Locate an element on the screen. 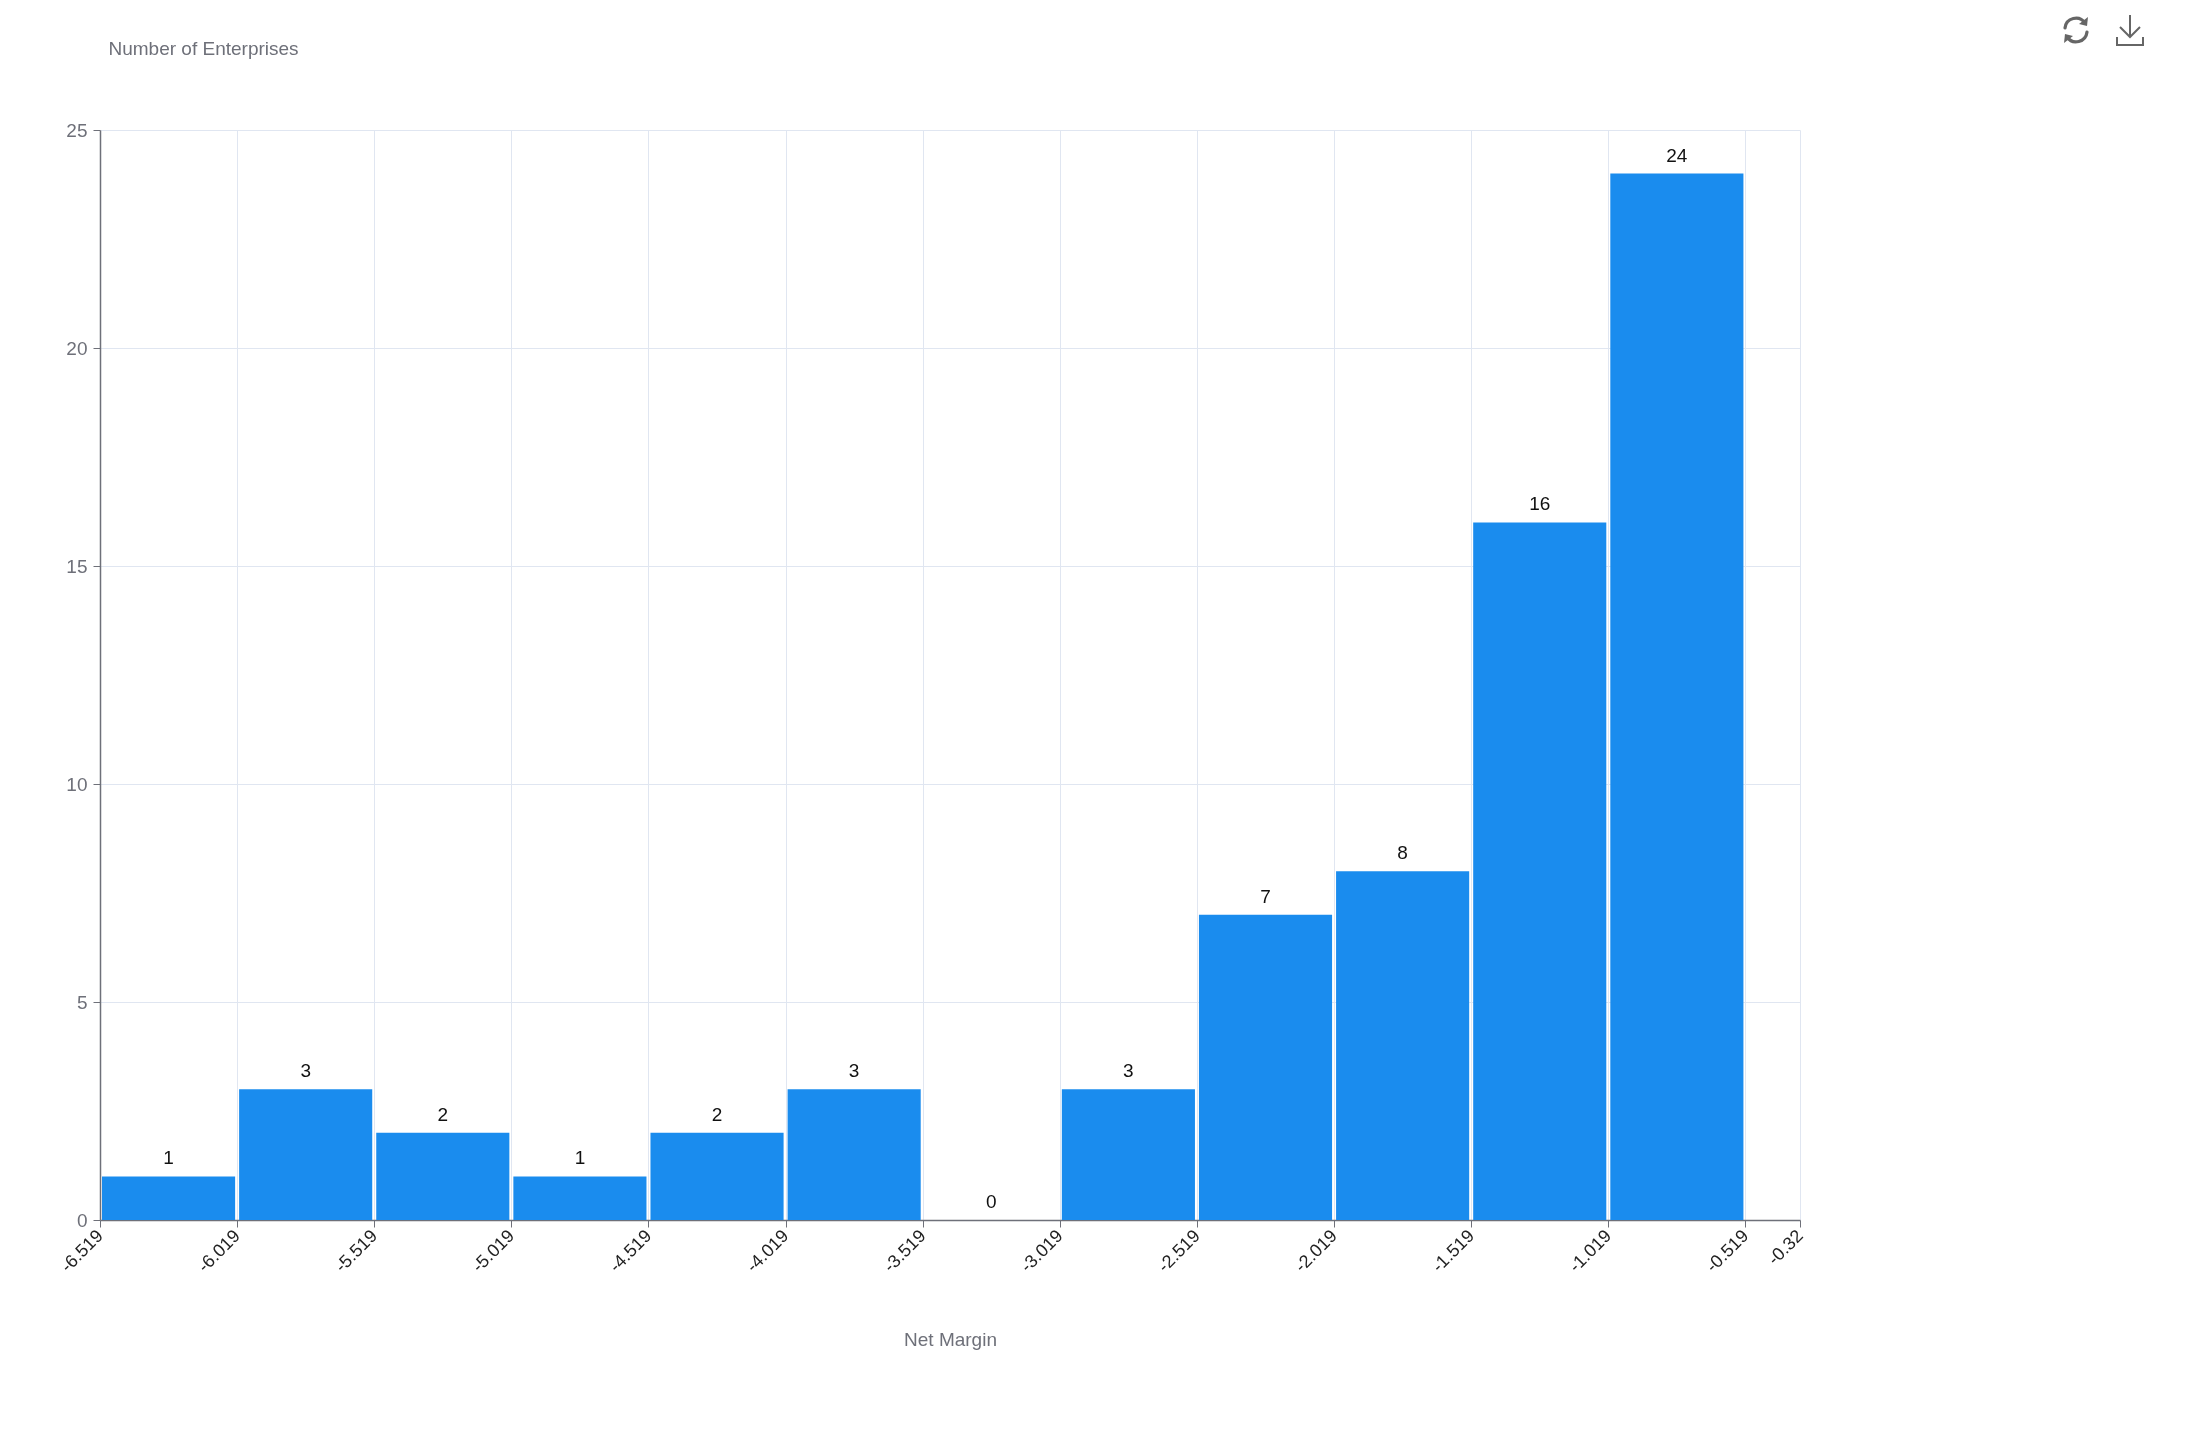  data-label: 24 is located at coordinates (1677, 155).